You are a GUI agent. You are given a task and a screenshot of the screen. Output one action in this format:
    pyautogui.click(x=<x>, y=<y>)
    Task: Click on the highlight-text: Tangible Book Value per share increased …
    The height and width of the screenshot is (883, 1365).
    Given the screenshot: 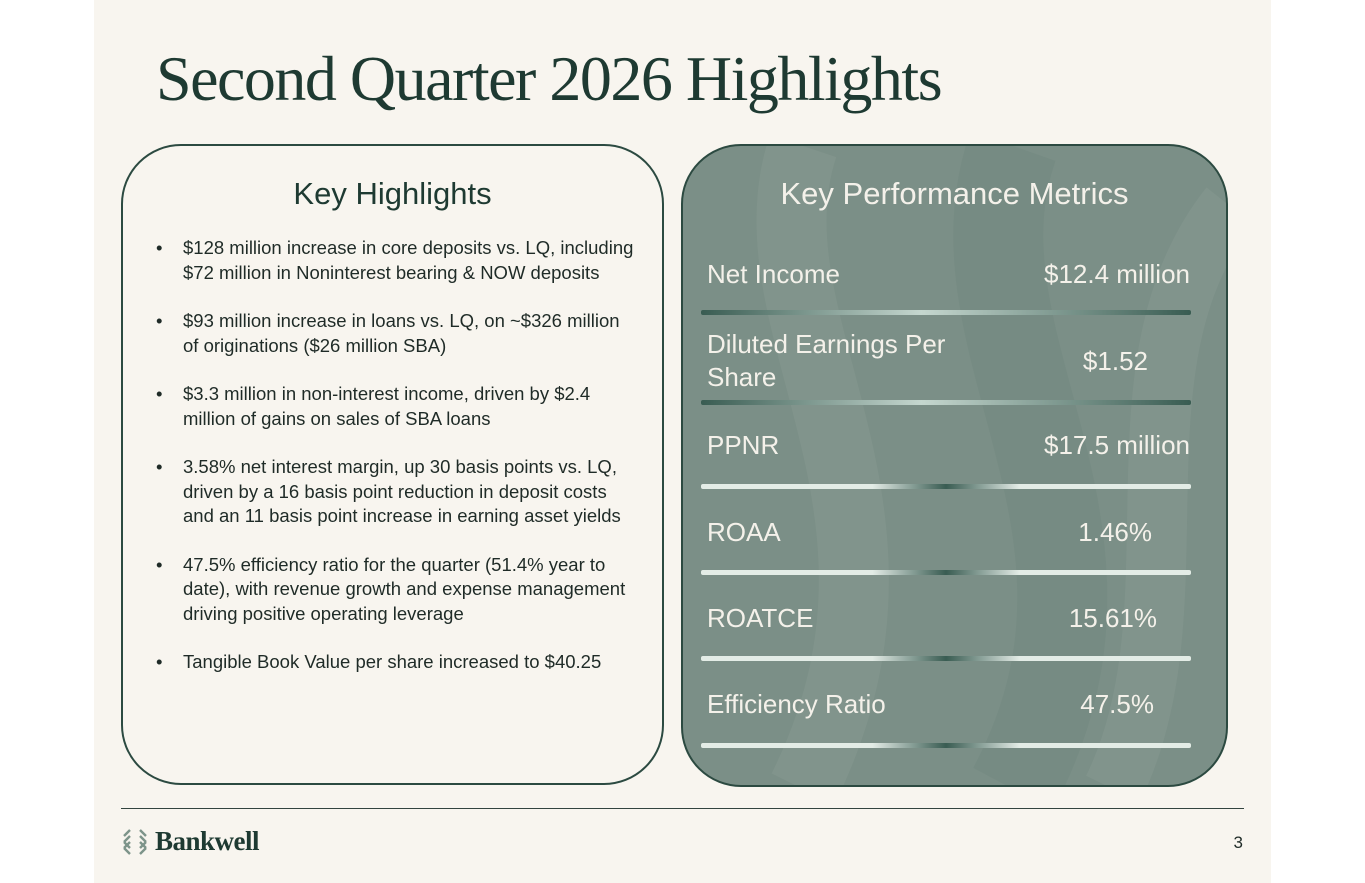 What is the action you would take?
    pyautogui.click(x=392, y=661)
    